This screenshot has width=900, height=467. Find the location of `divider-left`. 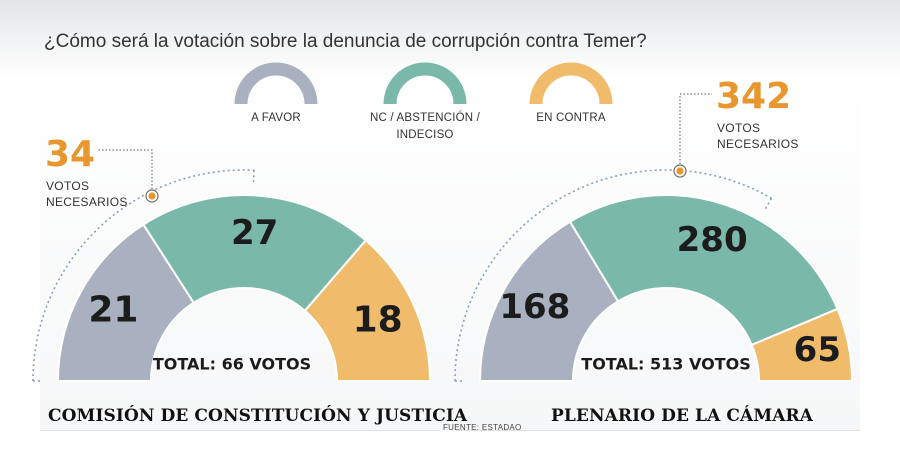

divider-left is located at coordinates (240, 430).